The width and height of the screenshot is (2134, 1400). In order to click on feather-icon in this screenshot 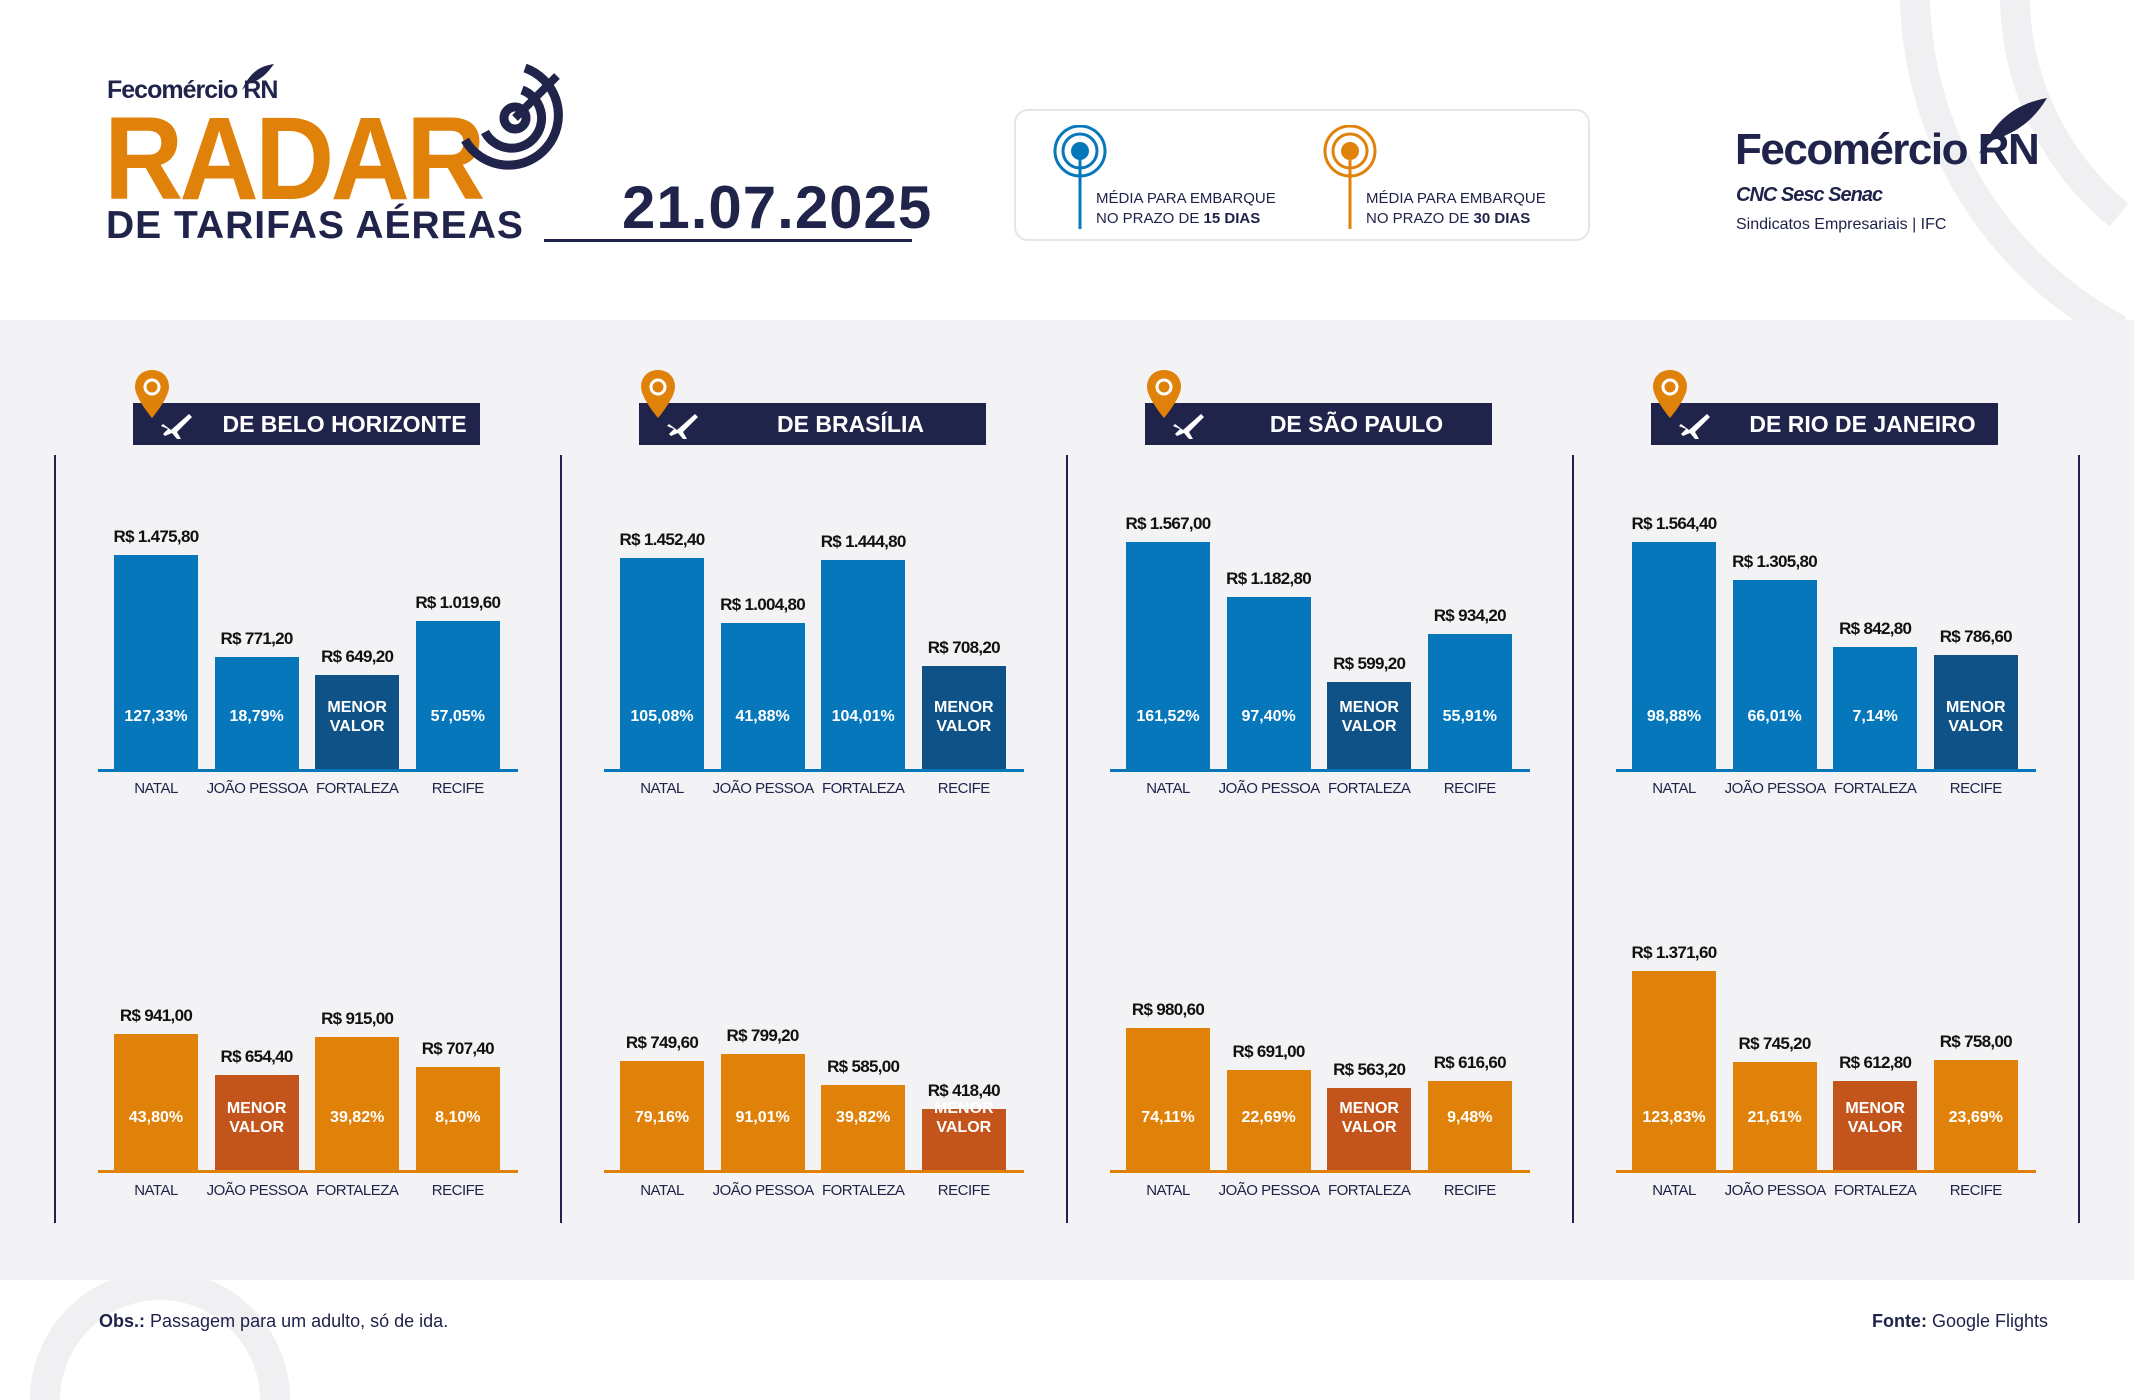, I will do `click(258, 77)`.